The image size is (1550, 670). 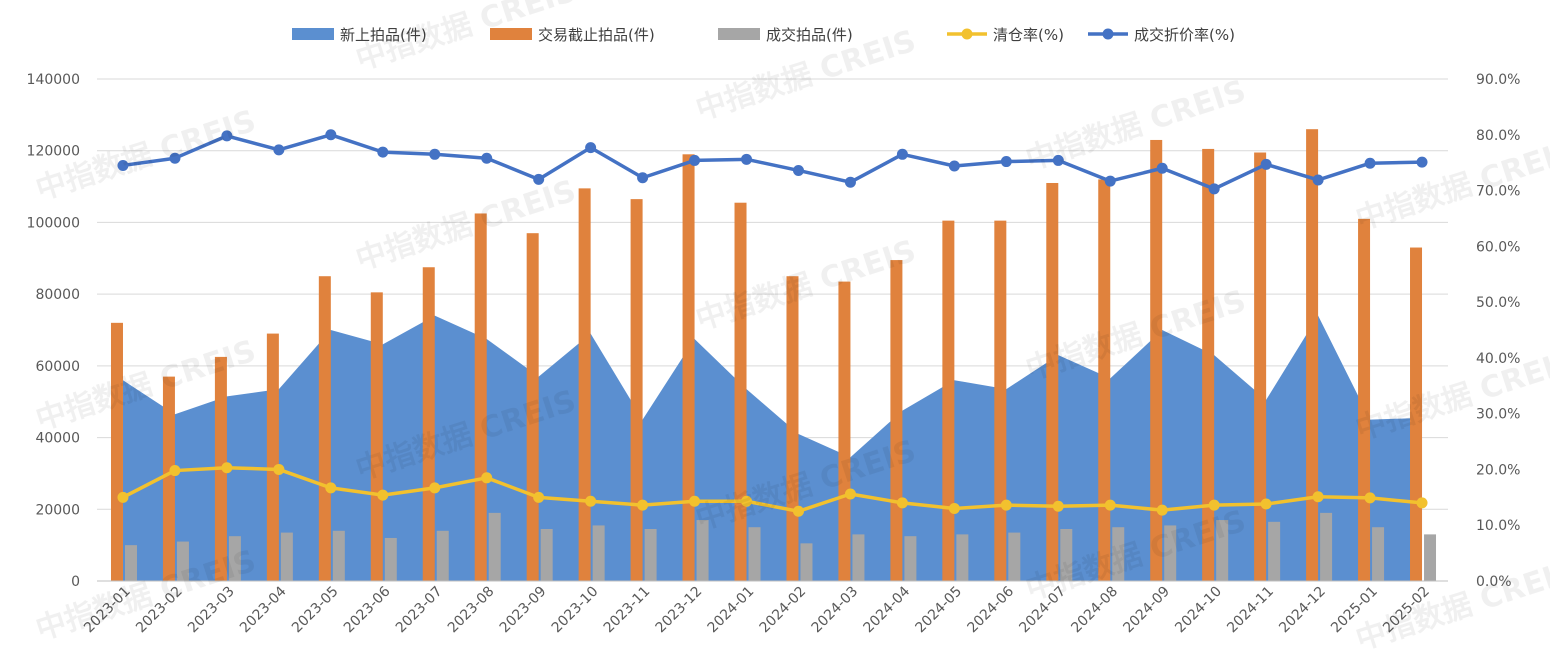 I want to click on x-tick-label: 2024-03, so click(x=835, y=610).